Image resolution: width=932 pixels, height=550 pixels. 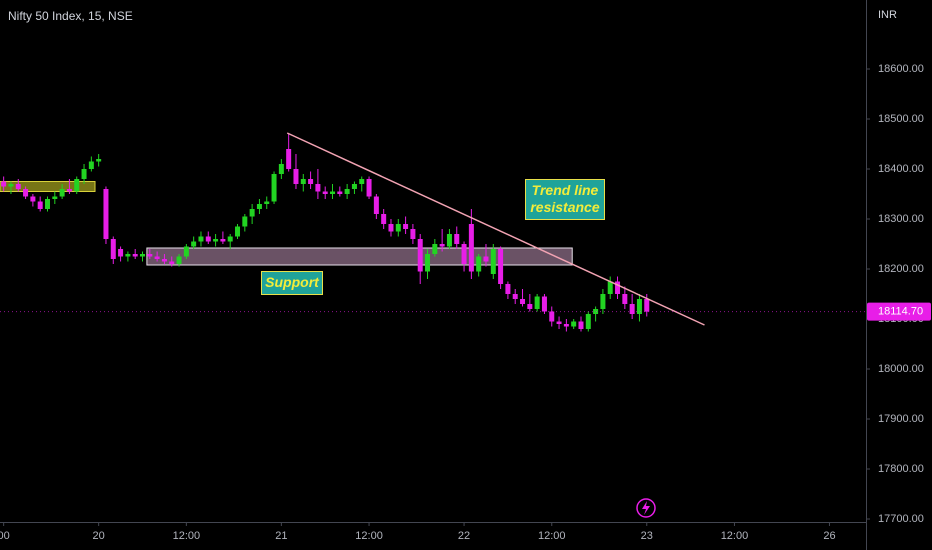 What do you see at coordinates (5, 536) in the screenshot?
I see `x-tick-label: 00` at bounding box center [5, 536].